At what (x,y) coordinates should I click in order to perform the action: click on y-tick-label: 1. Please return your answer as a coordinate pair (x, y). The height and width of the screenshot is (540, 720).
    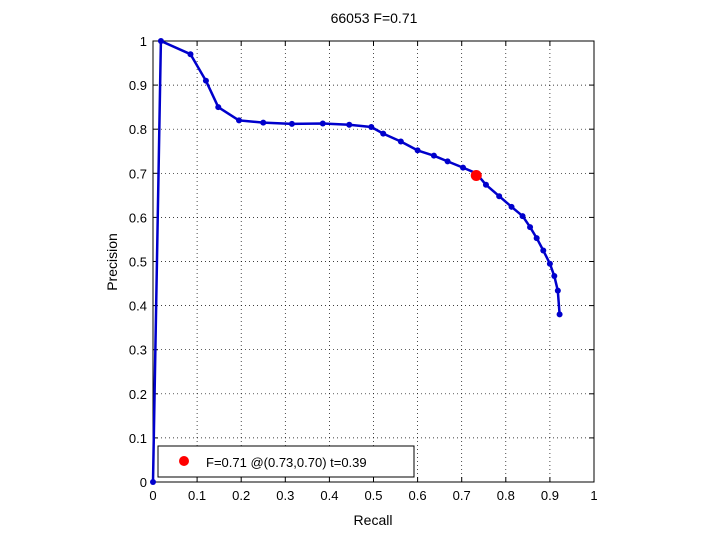
    Looking at the image, I should click on (143, 41).